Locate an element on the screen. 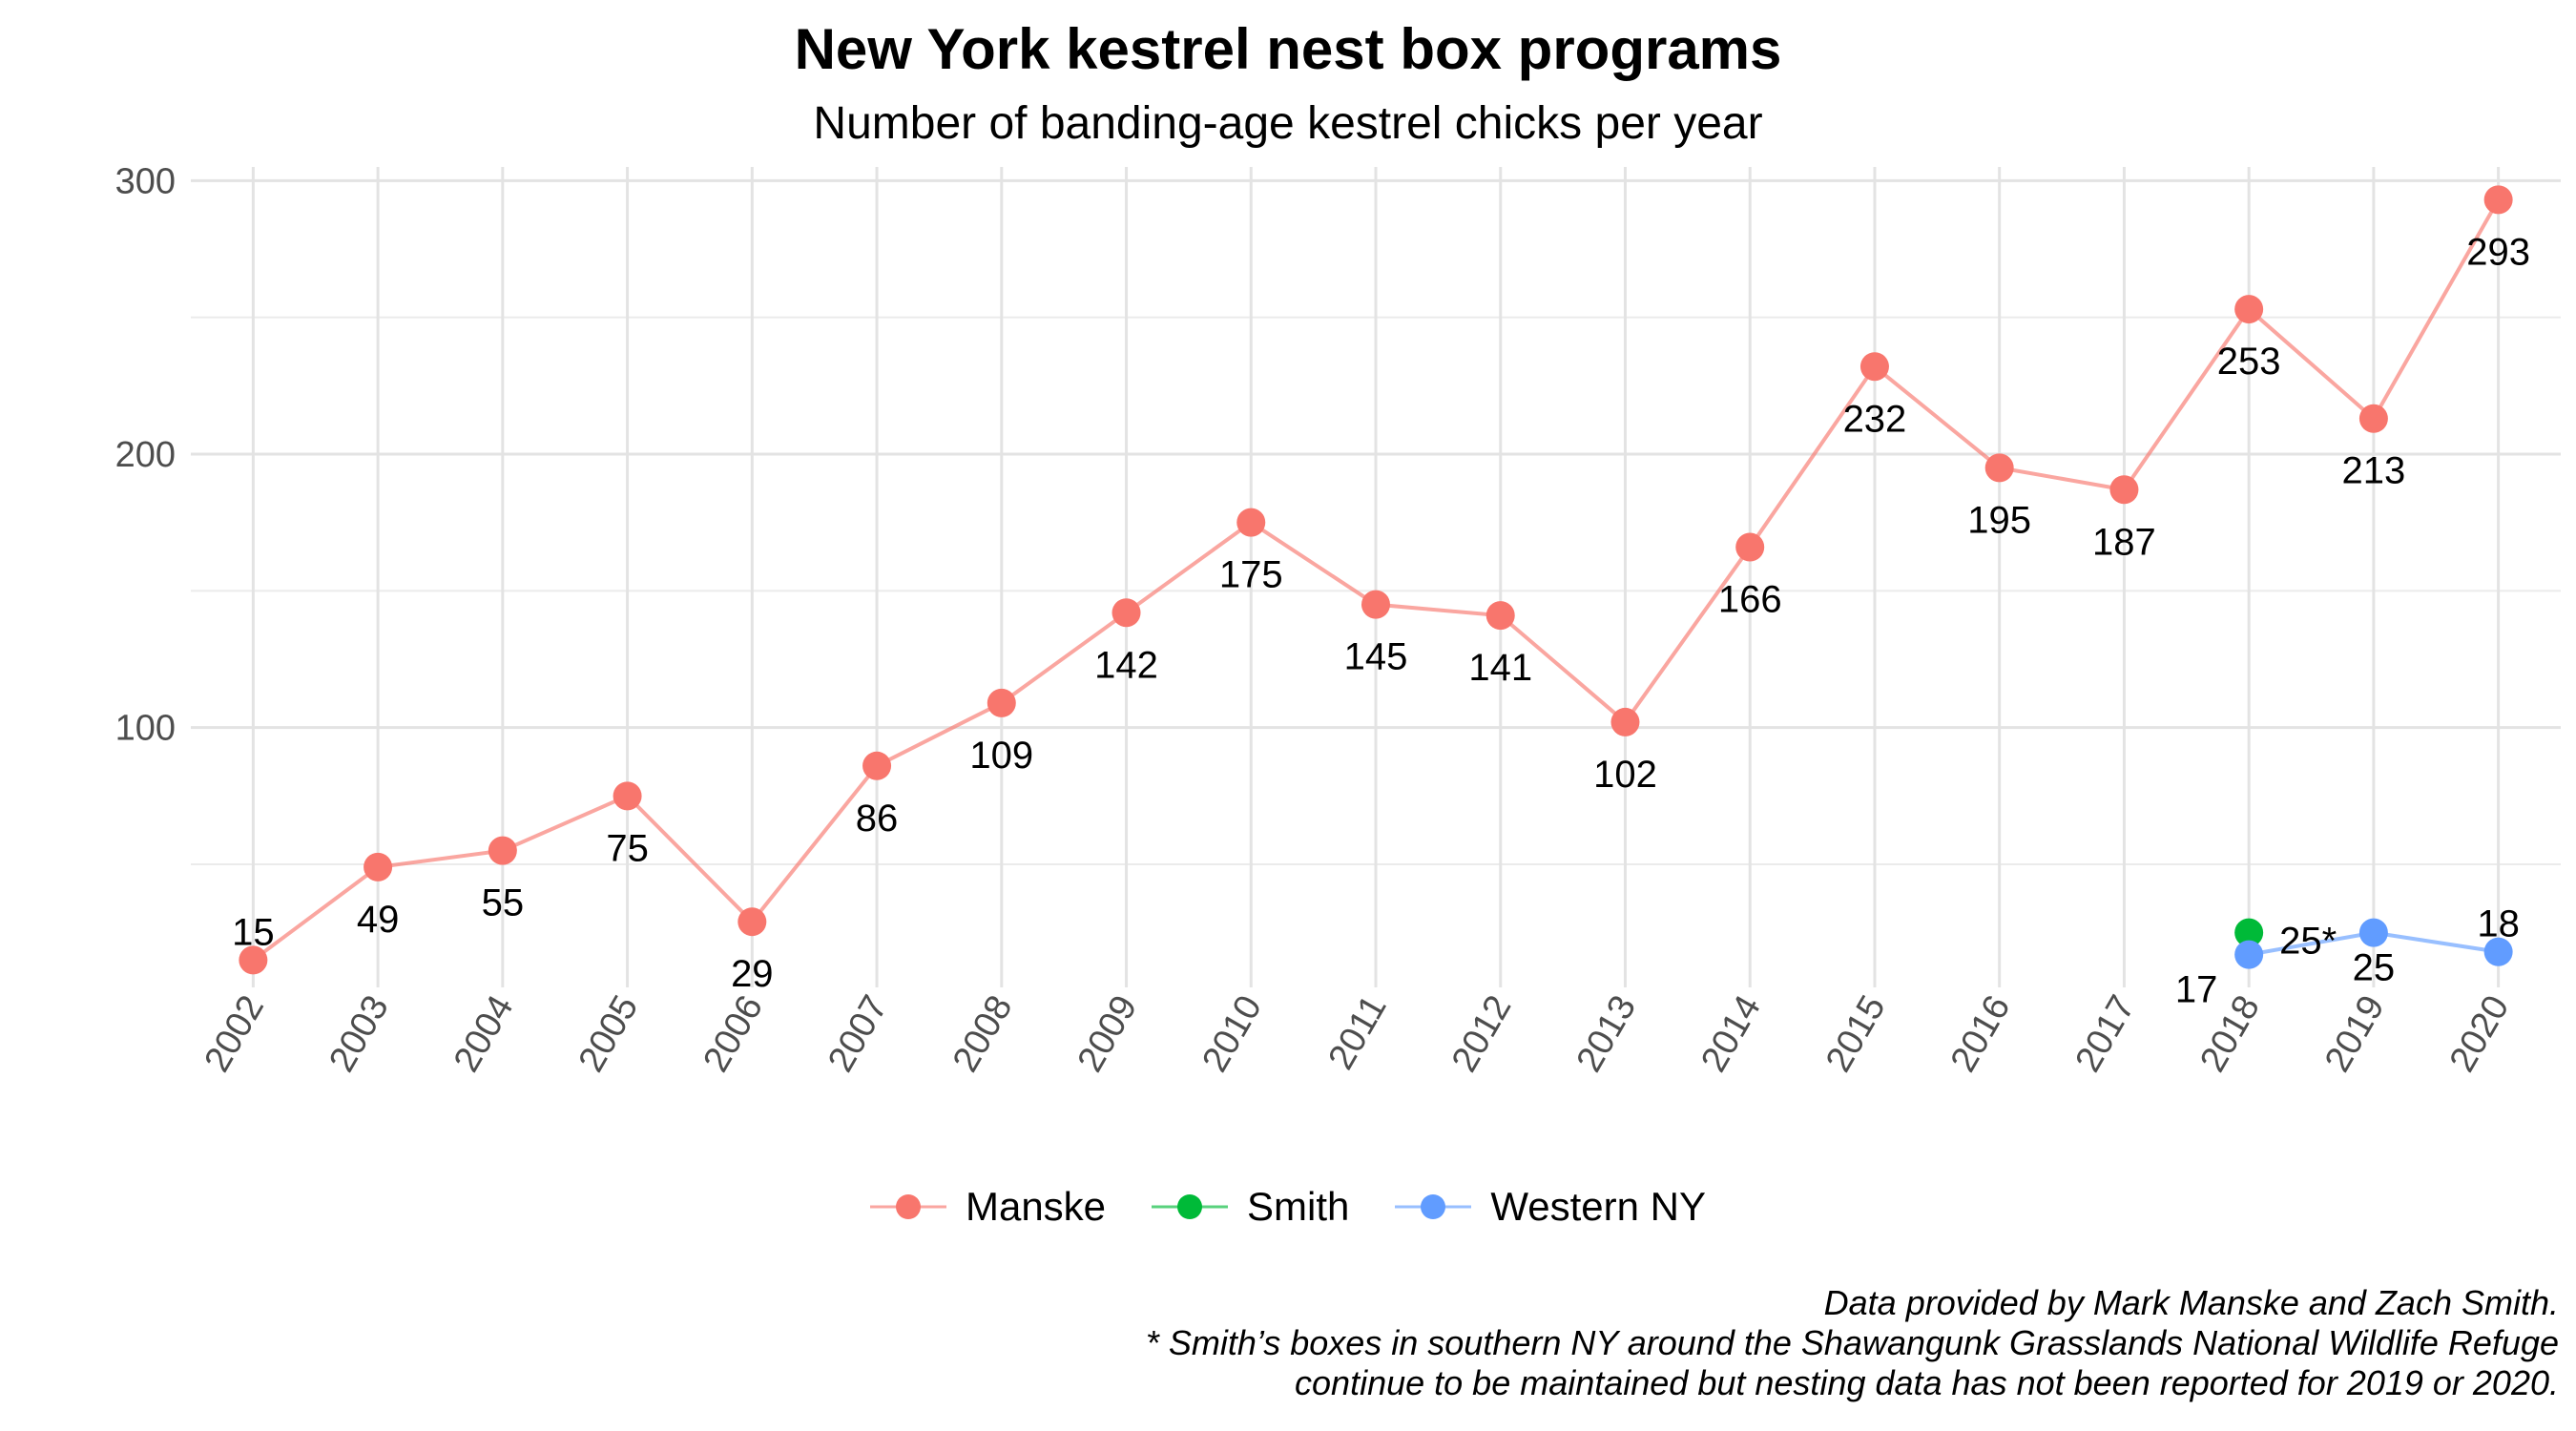 The width and height of the screenshot is (2576, 1431). x-tick-label: 2015 is located at coordinates (1856, 1033).